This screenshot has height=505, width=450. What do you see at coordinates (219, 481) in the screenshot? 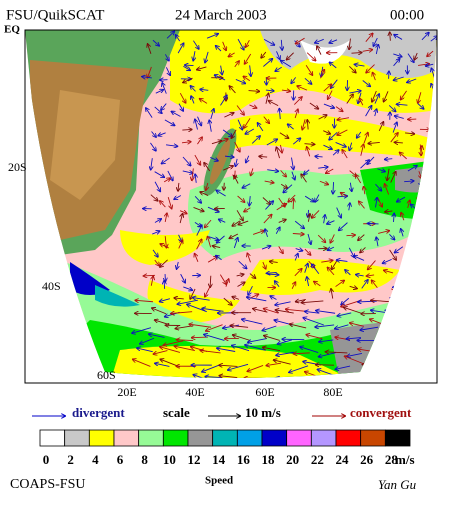
I see `colorbar-title: Speed` at bounding box center [219, 481].